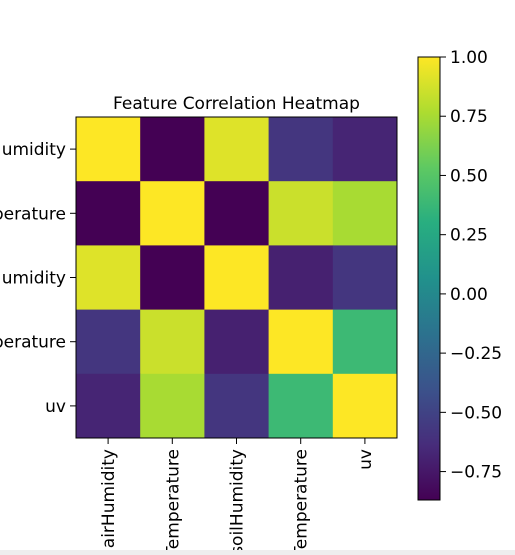 This screenshot has width=515, height=555. What do you see at coordinates (109, 498) in the screenshot?
I see `x-tick-label: airHumidity` at bounding box center [109, 498].